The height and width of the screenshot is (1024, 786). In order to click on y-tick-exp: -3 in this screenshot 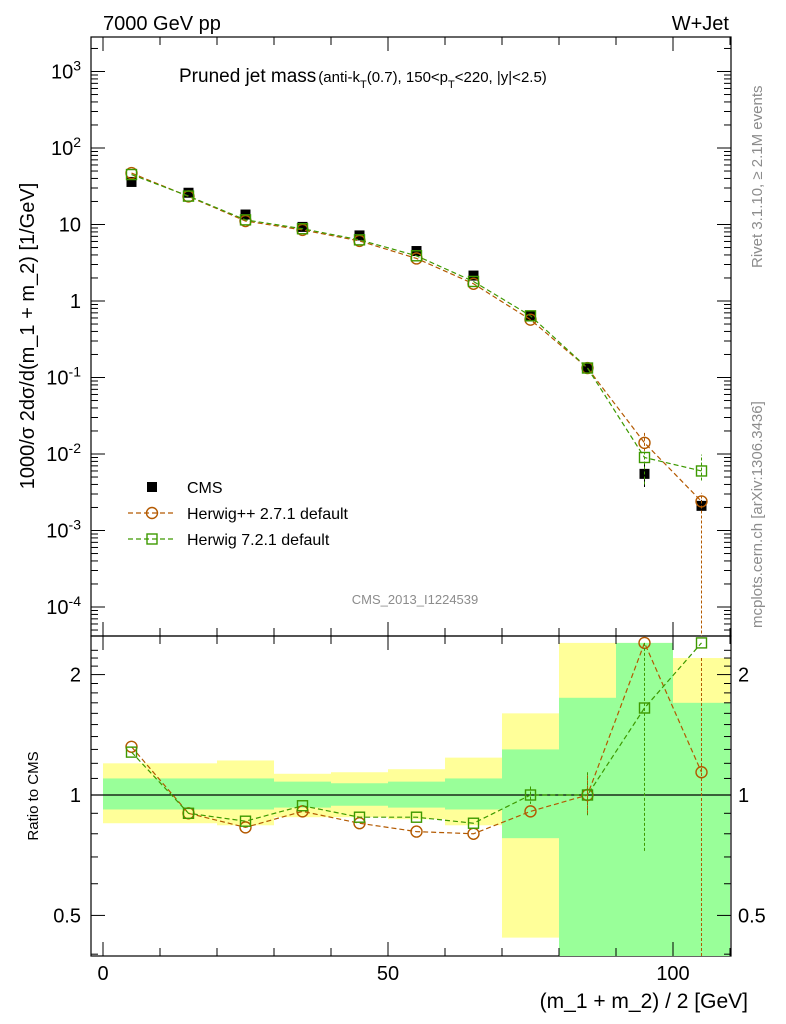, I will do `click(75, 525)`.